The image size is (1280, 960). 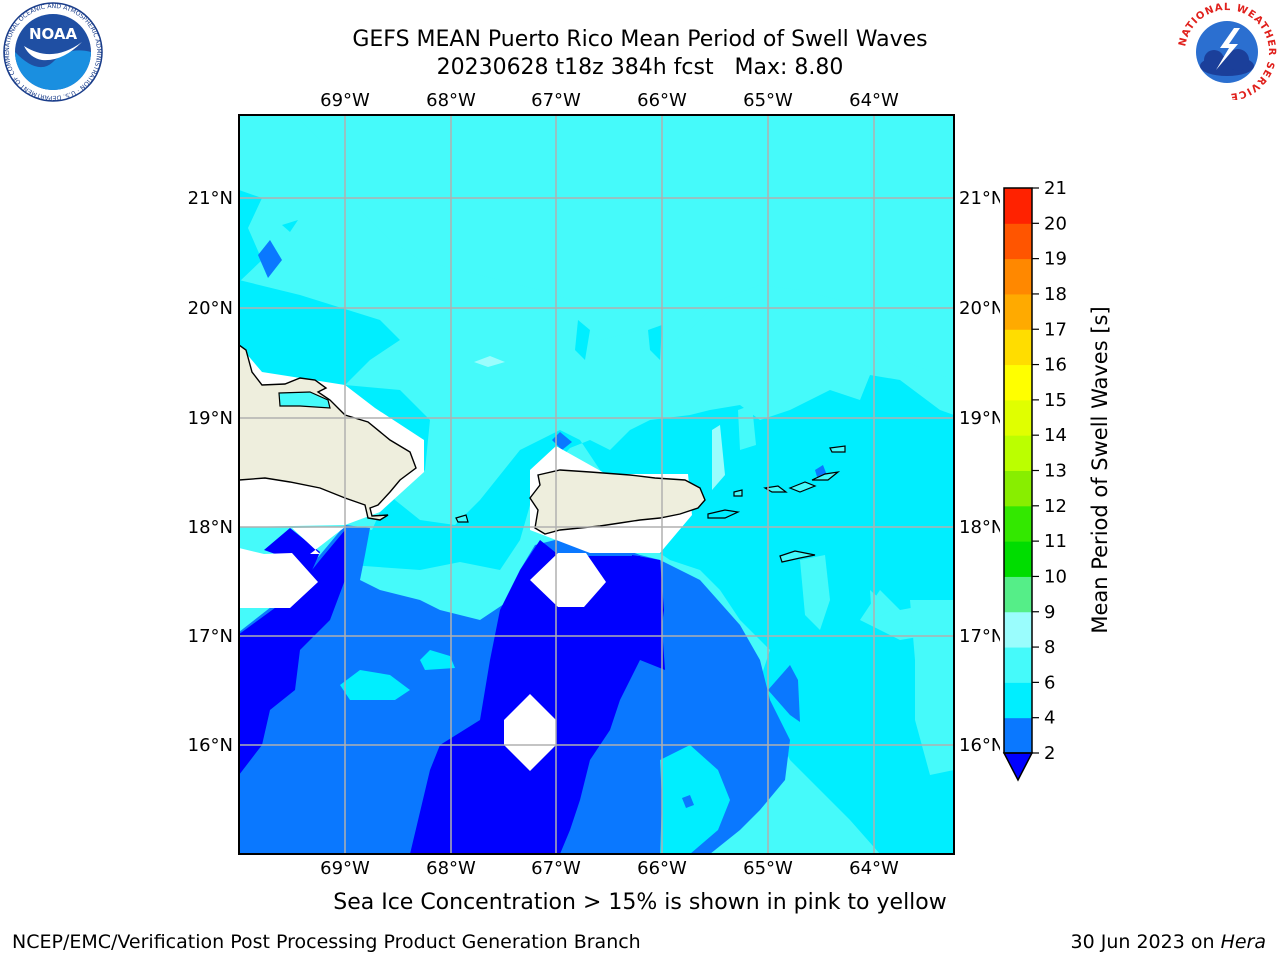 What do you see at coordinates (1055, 506) in the screenshot?
I see `colorbar-tick-label: 12` at bounding box center [1055, 506].